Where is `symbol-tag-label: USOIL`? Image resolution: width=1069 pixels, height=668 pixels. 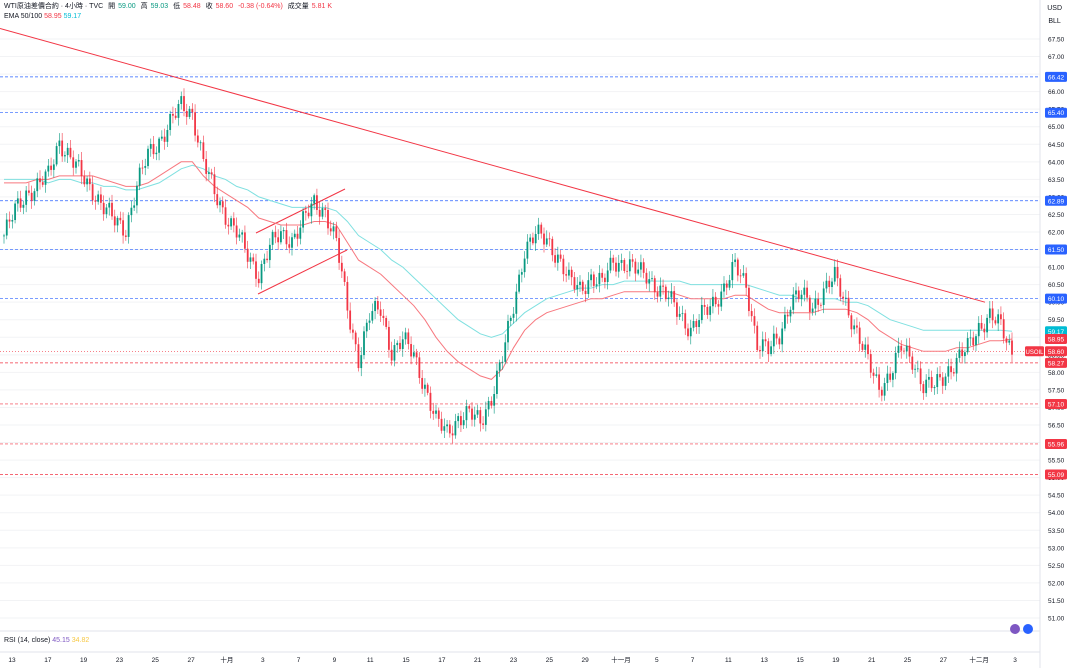 symbol-tag-label: USOIL is located at coordinates (1034, 353).